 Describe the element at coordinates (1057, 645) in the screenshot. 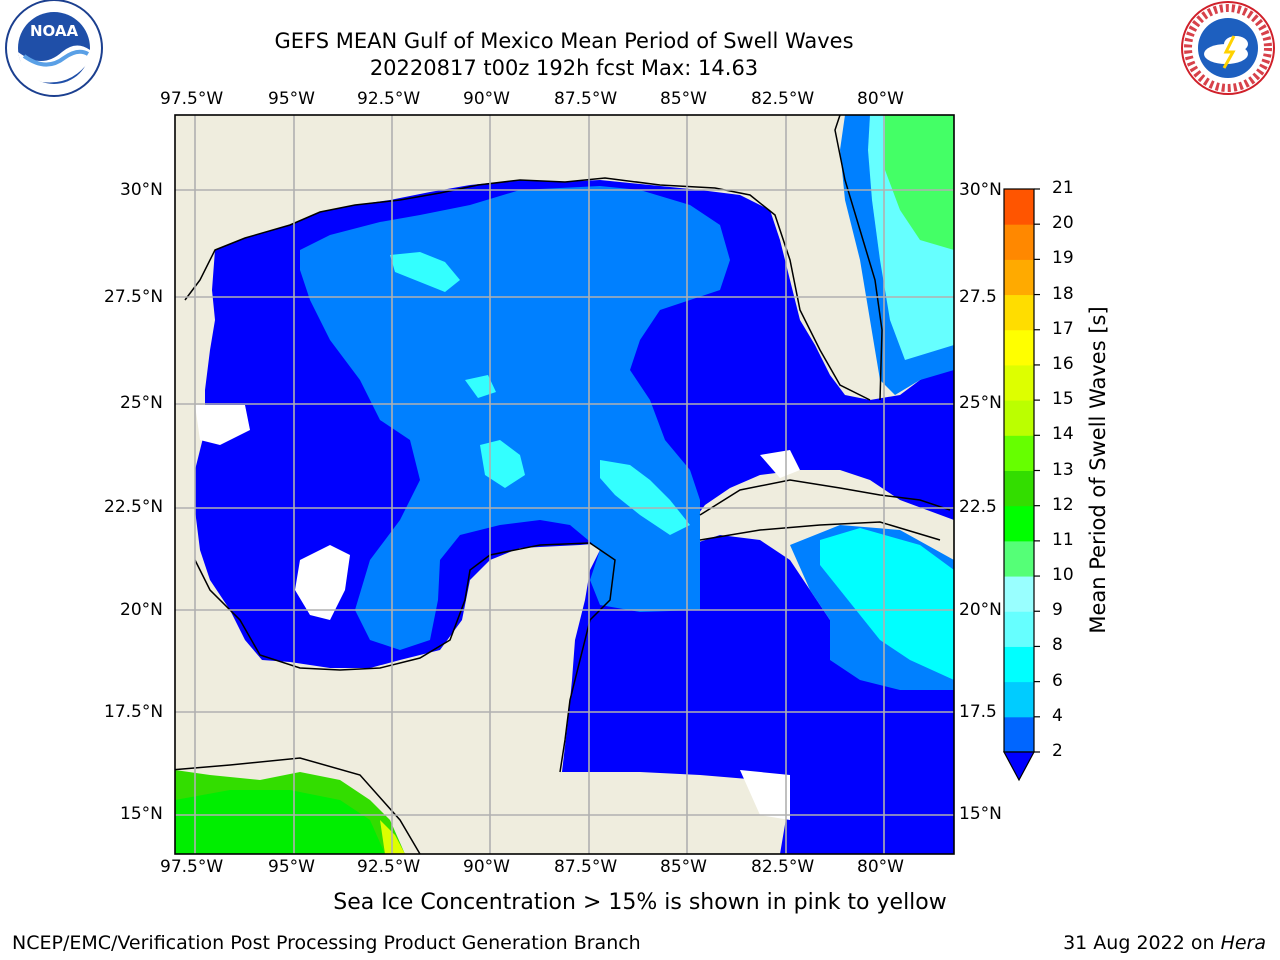

I see `colorbar-tick-label: 8` at that location.